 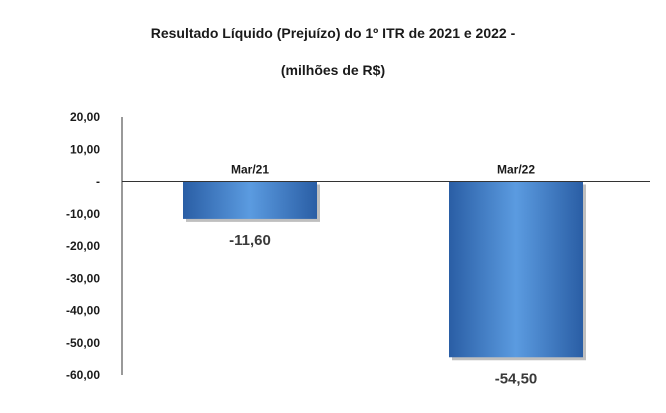 What do you see at coordinates (83, 278) in the screenshot?
I see `y-tick-label: -30,00` at bounding box center [83, 278].